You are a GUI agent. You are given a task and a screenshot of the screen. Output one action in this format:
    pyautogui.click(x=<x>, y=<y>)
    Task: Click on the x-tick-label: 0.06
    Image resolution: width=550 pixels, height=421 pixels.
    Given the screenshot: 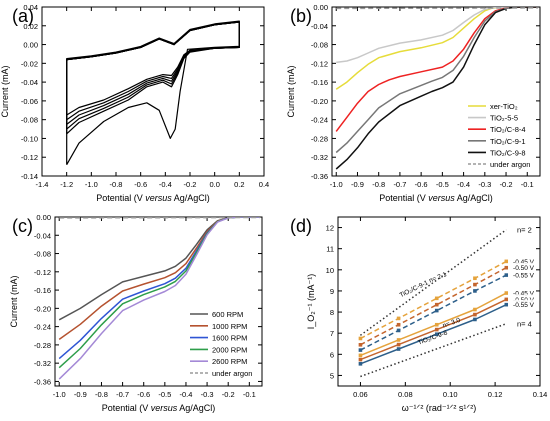 What is the action you would take?
    pyautogui.click(x=360, y=394)
    